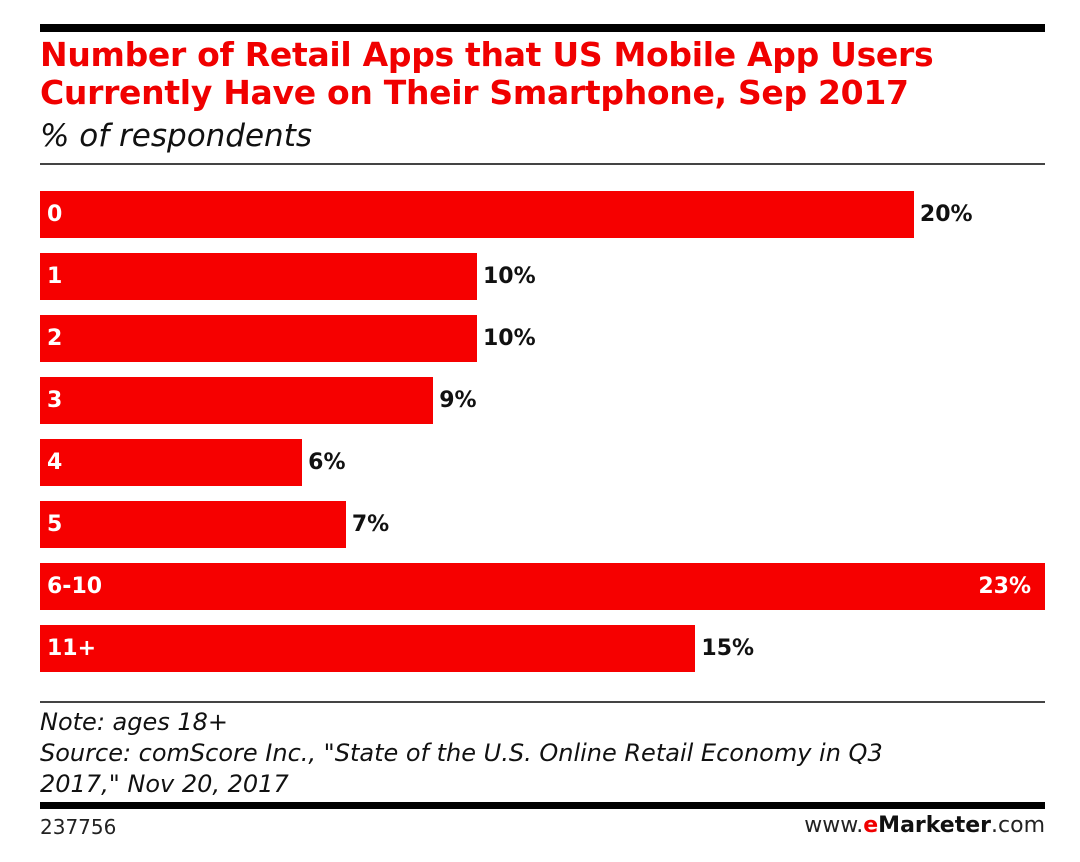 This screenshot has height=862, width=1080. I want to click on header-divider, so click(542, 164).